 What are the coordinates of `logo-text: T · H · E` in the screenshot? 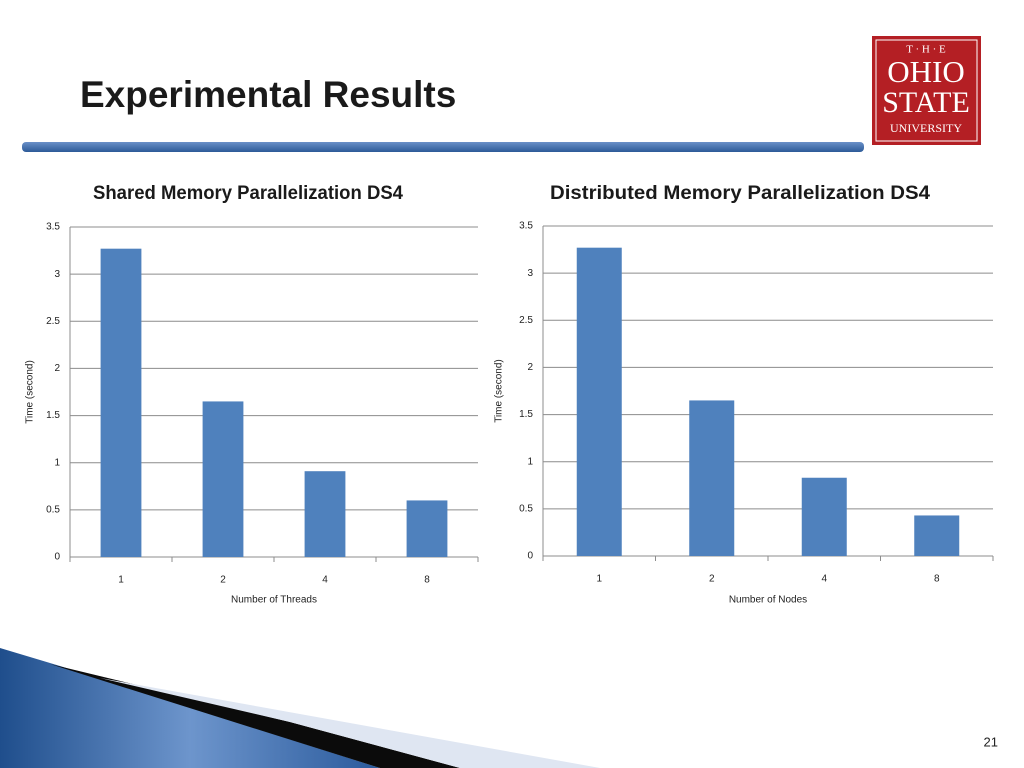 It's located at (926, 50).